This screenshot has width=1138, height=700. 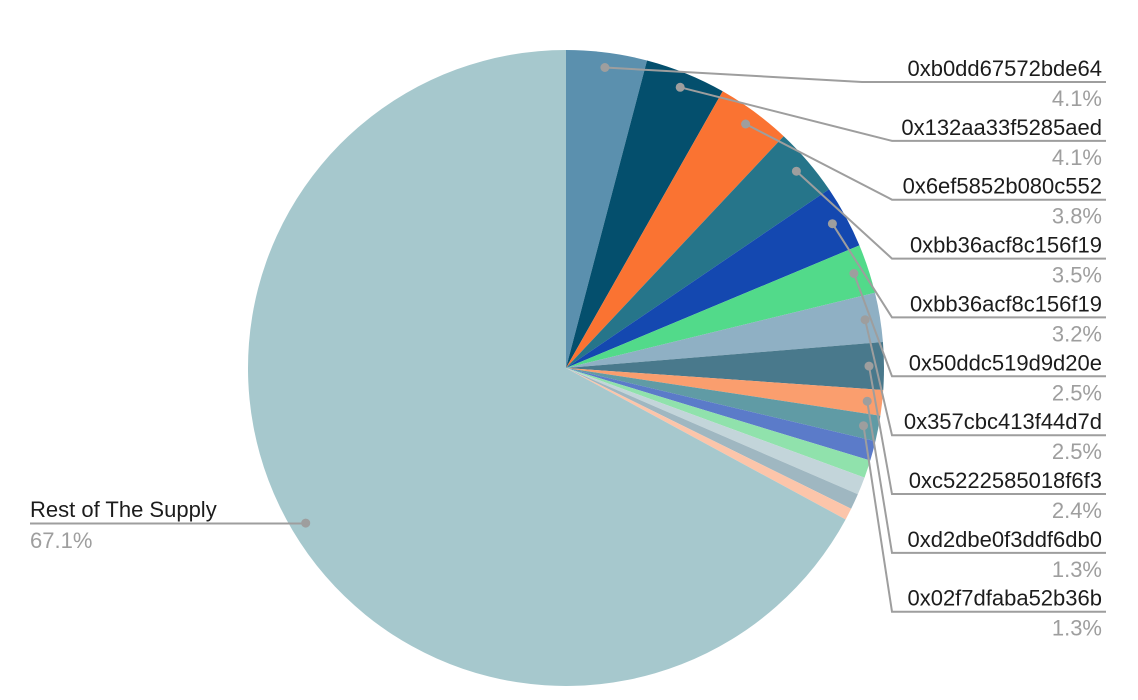 I want to click on callout-address: 0x132aa33f5285aed, so click(x=1001, y=127).